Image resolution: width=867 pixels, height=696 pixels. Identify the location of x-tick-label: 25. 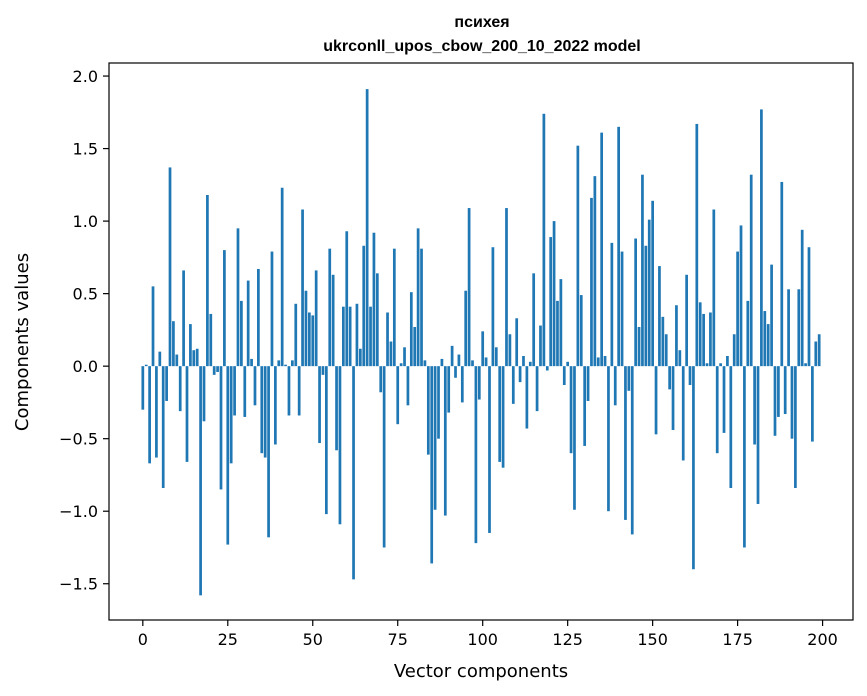
(228, 639).